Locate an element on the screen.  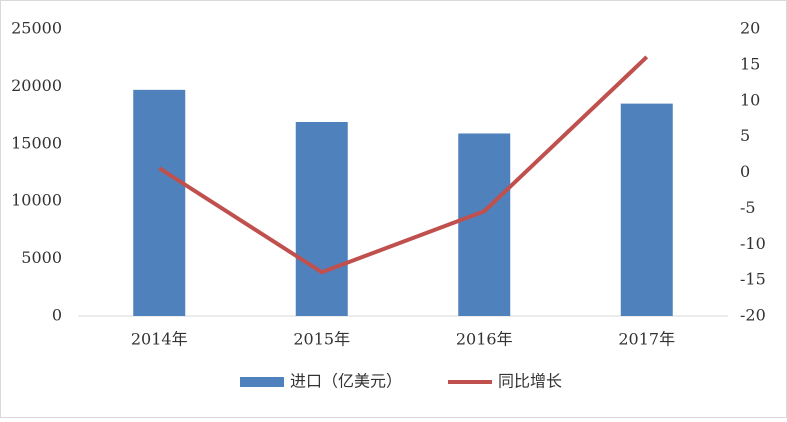
y2-tick-label: 10 is located at coordinates (750, 99).